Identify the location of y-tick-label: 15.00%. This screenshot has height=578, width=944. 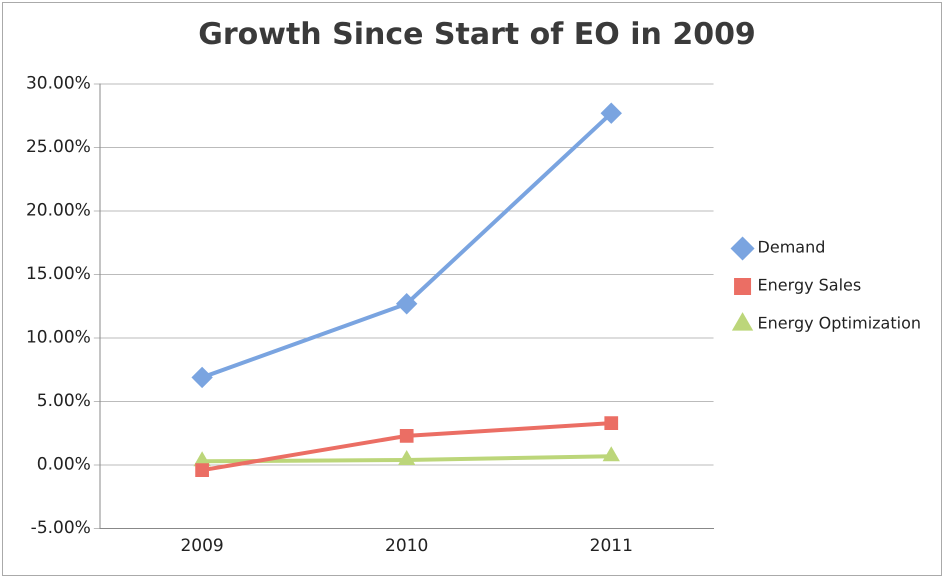
(58, 274).